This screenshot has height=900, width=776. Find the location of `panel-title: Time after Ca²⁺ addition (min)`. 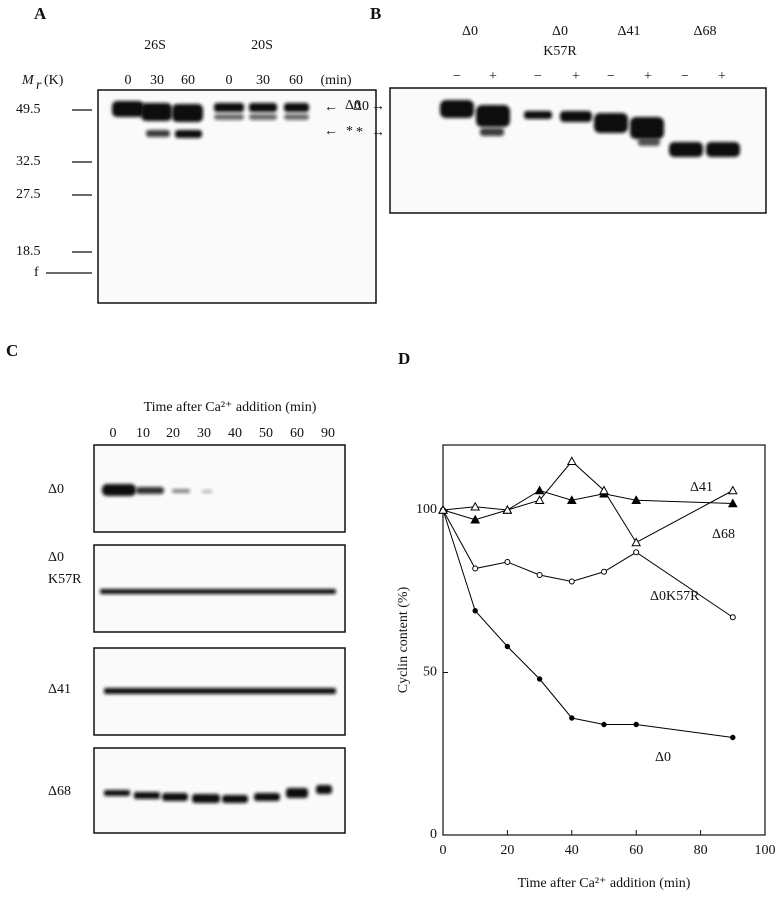

panel-title: Time after Ca²⁺ addition (min) is located at coordinates (230, 407).